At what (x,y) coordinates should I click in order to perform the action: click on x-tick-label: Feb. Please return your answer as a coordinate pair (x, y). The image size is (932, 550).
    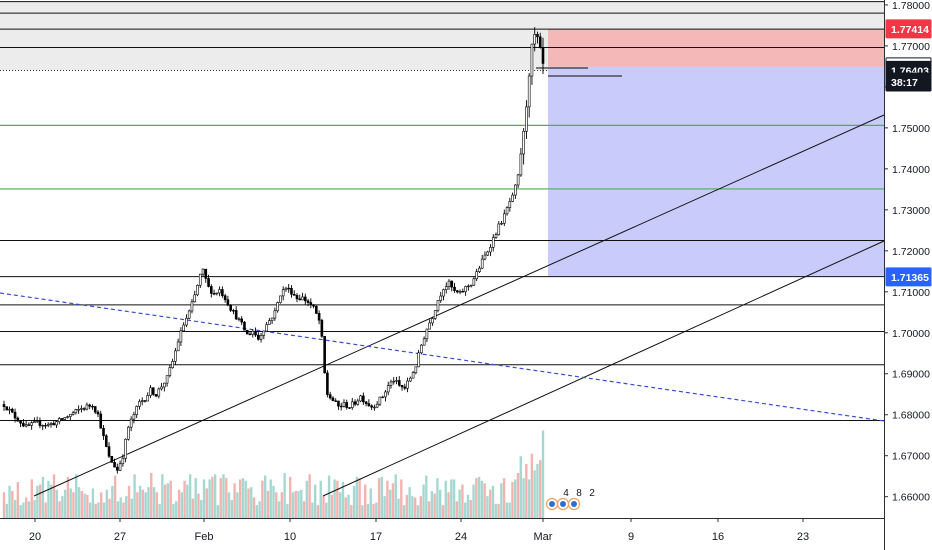
    Looking at the image, I should click on (204, 537).